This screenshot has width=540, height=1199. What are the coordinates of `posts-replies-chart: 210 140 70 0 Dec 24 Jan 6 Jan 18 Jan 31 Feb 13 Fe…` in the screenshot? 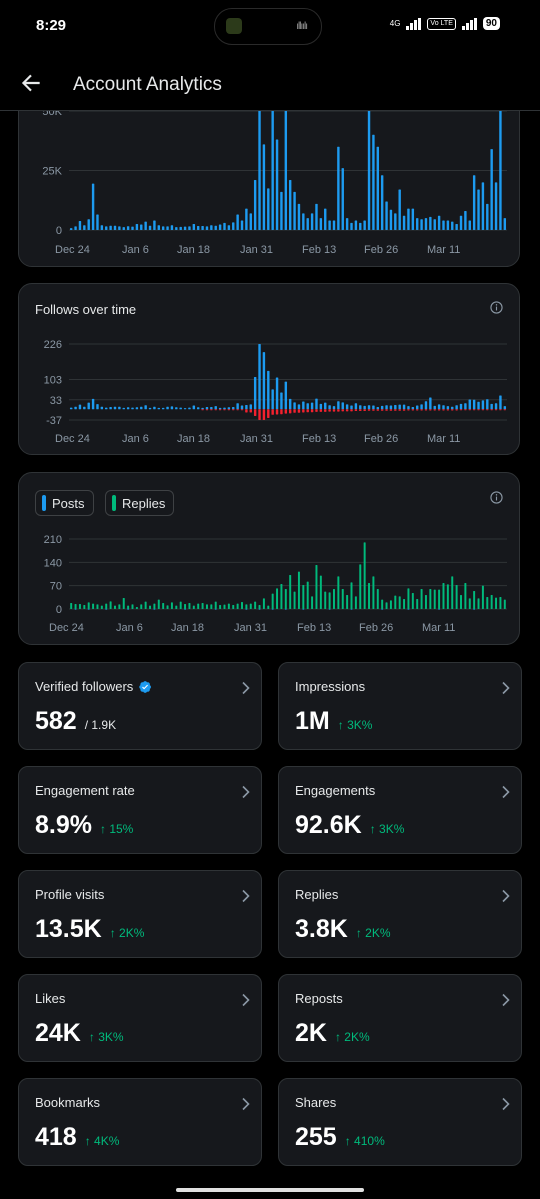 It's located at (275, 584).